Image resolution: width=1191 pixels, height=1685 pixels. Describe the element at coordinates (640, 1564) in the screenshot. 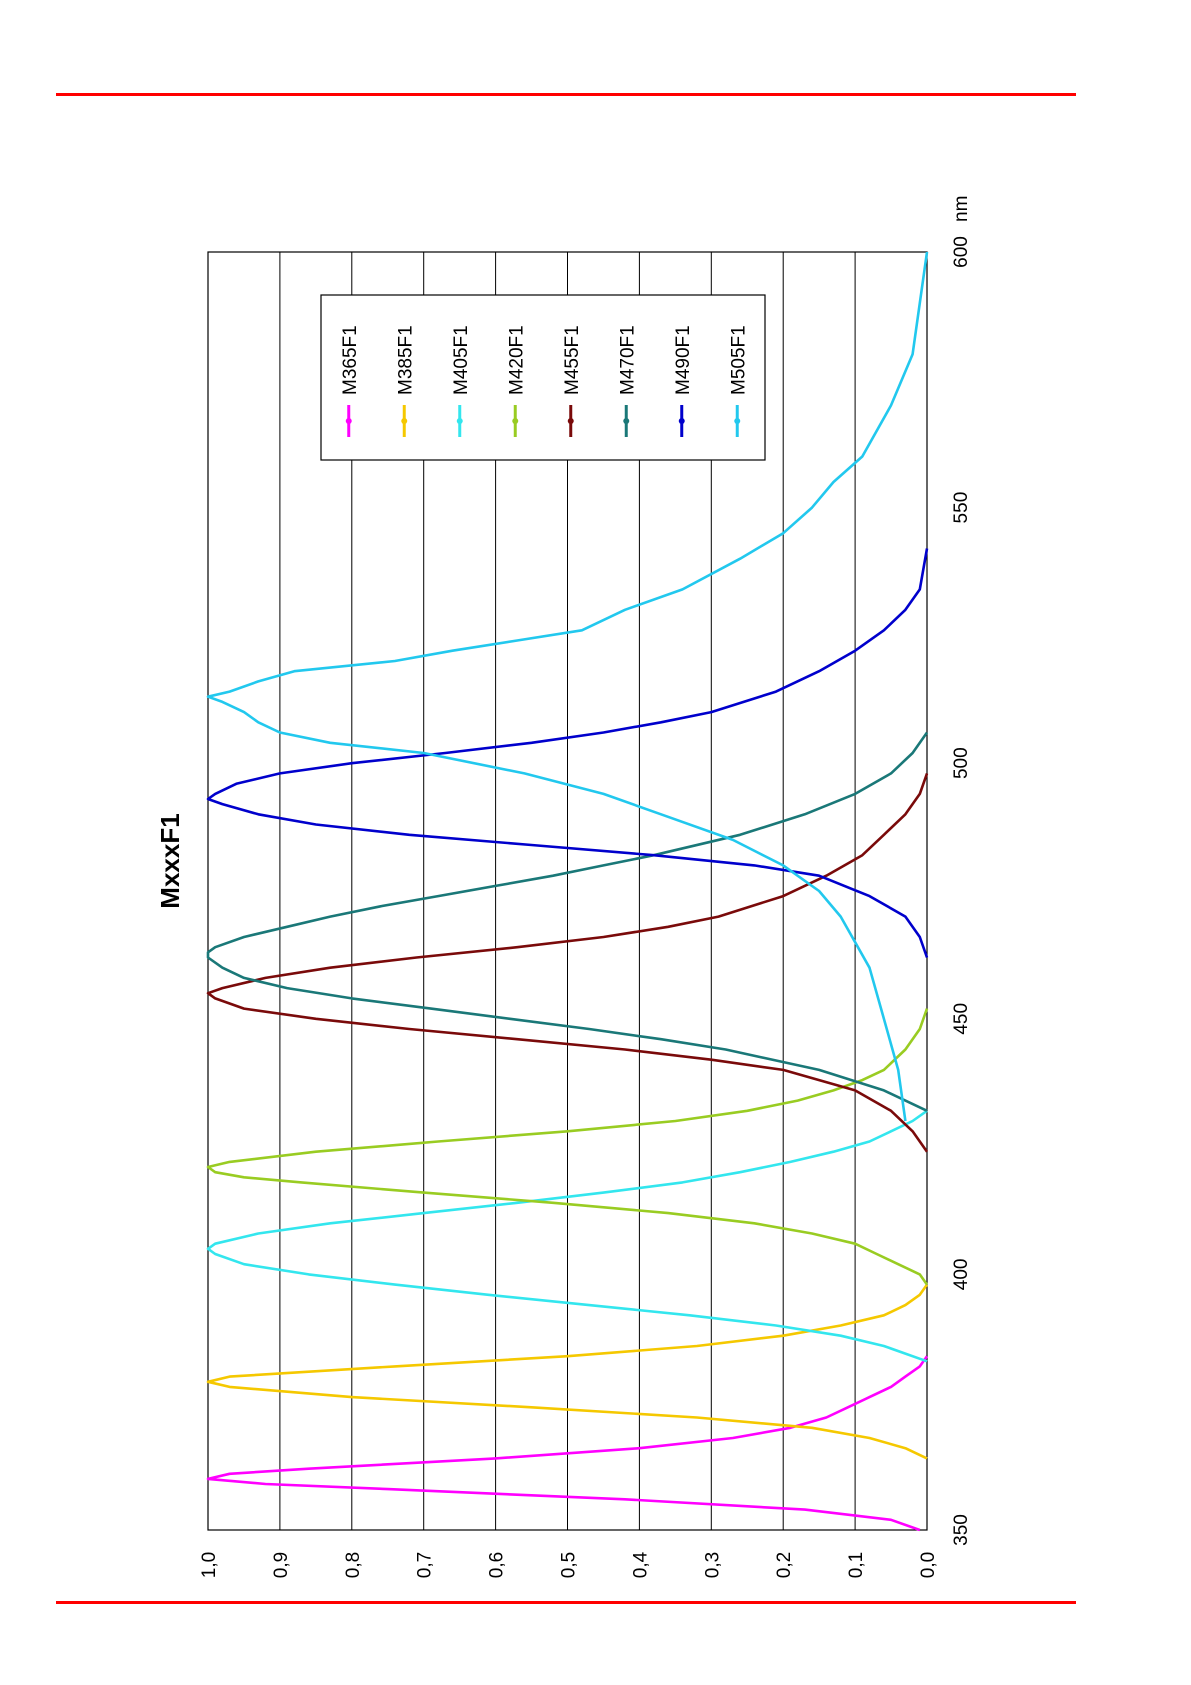

I see `y-tick-label: 0,4` at that location.